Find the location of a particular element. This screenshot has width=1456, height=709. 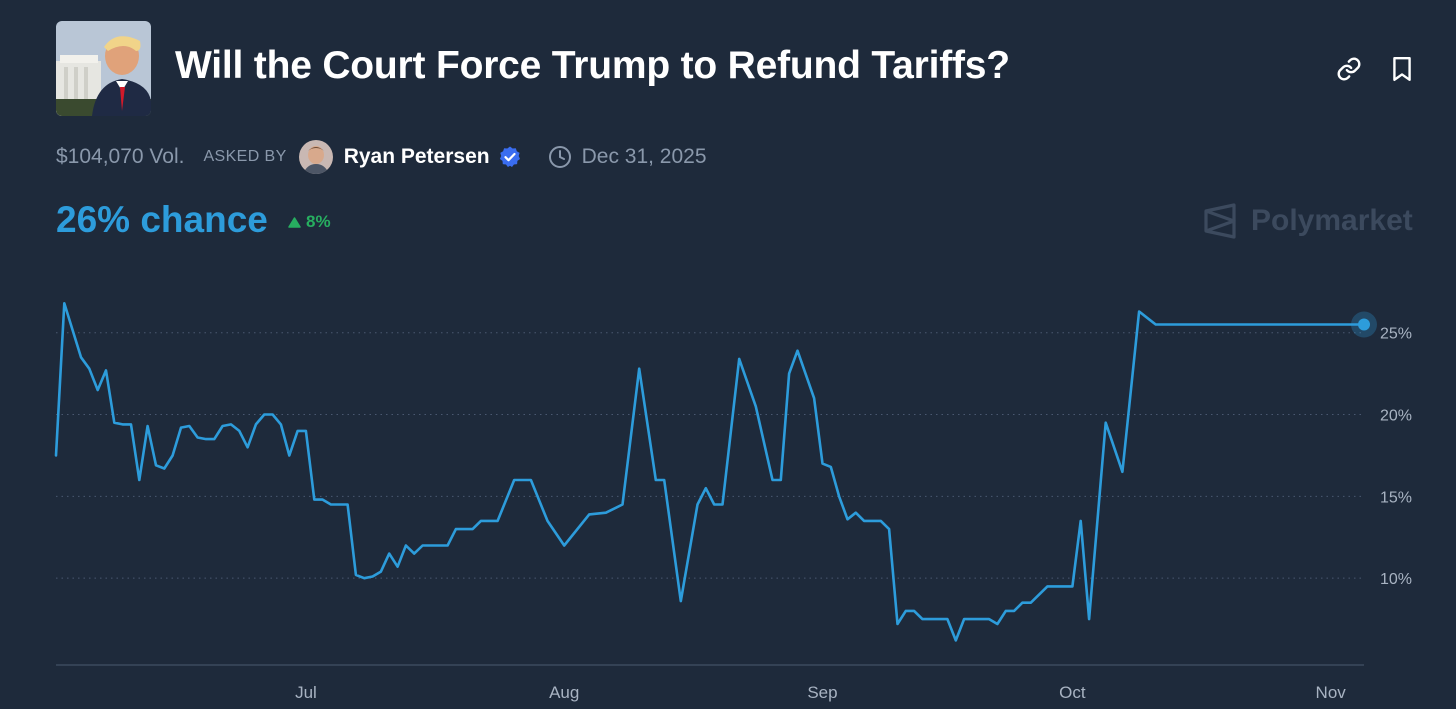

change-badge: 8% is located at coordinates (309, 222).